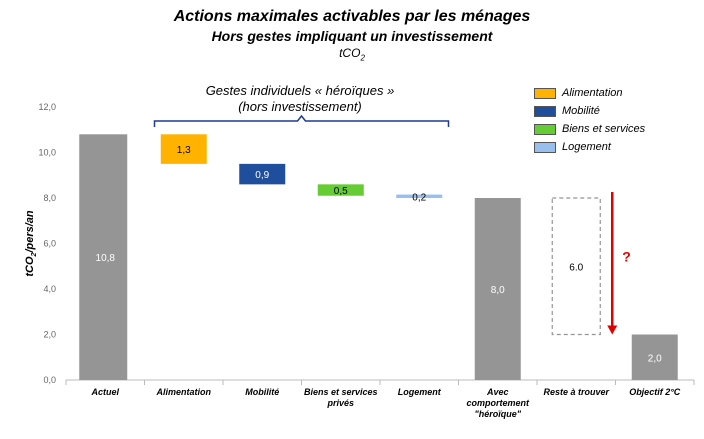 The height and width of the screenshot is (439, 704). What do you see at coordinates (341, 392) in the screenshot?
I see `category-label: Biens et services` at bounding box center [341, 392].